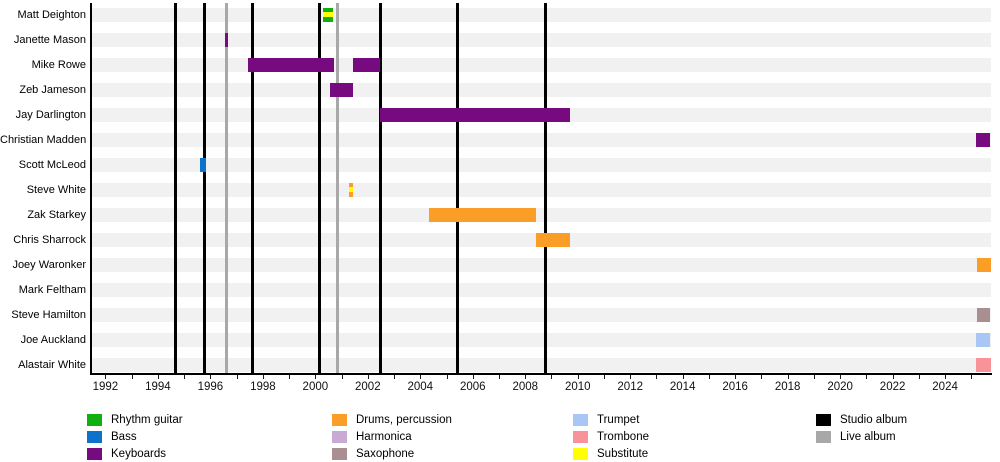 The image size is (1000, 462). What do you see at coordinates (91, 188) in the screenshot?
I see `y-axis-line` at bounding box center [91, 188].